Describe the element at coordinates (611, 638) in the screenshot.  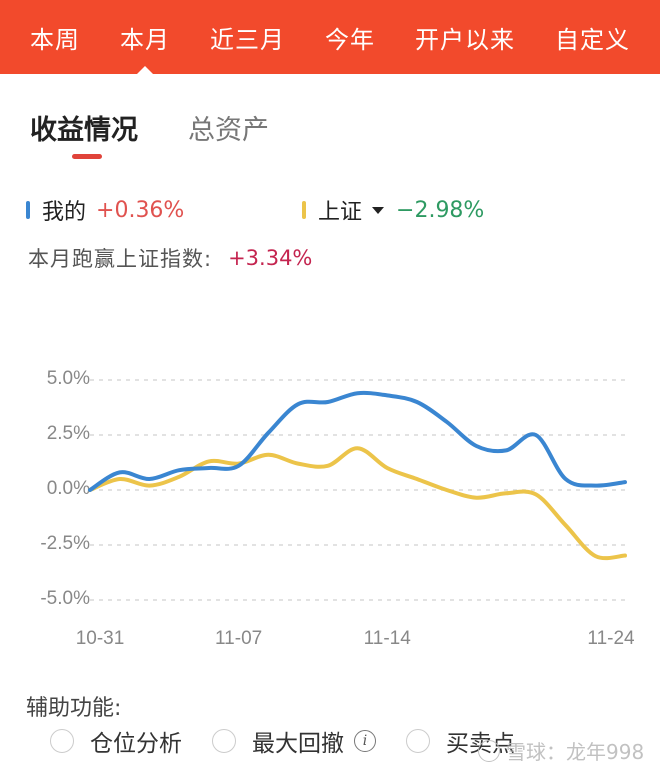
I see `x-tick-label: 11-24` at that location.